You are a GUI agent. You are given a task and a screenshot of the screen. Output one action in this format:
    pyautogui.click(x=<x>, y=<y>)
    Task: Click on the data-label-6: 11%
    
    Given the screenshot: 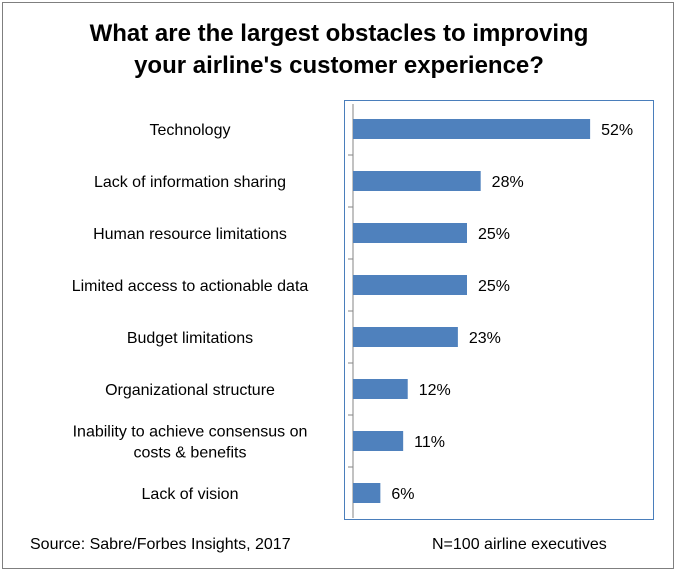 What is the action you would take?
    pyautogui.click(x=429, y=442)
    